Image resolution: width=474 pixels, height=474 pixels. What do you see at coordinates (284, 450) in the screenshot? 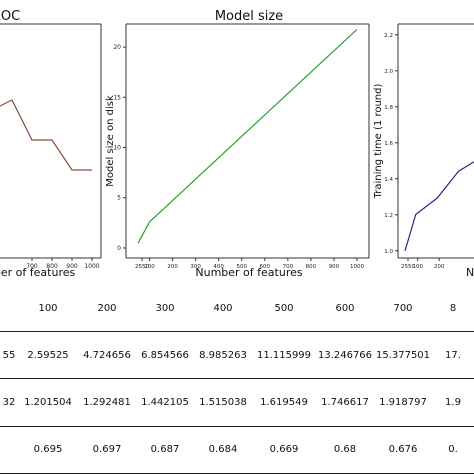
I see `table-cell: 0.669` at bounding box center [284, 450].